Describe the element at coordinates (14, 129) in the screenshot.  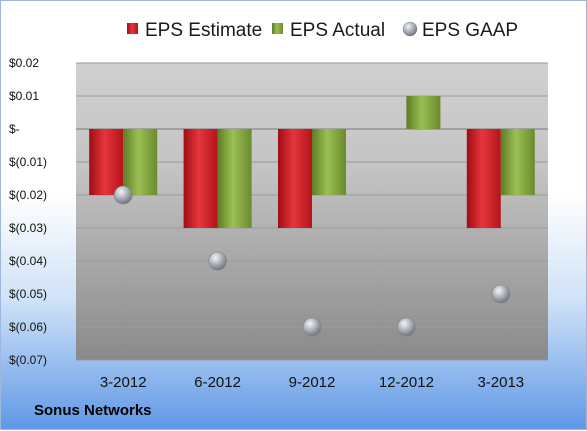
I see `y-tick-label: $-` at that location.